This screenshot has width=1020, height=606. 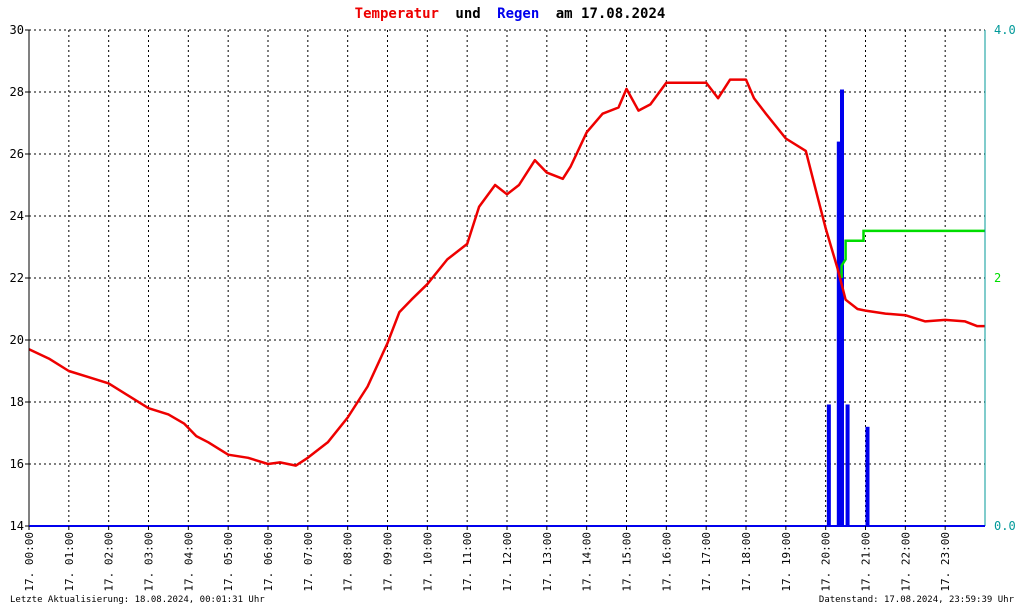 What do you see at coordinates (109, 562) in the screenshot?
I see `x-tick-label: 17. 02:00` at bounding box center [109, 562].